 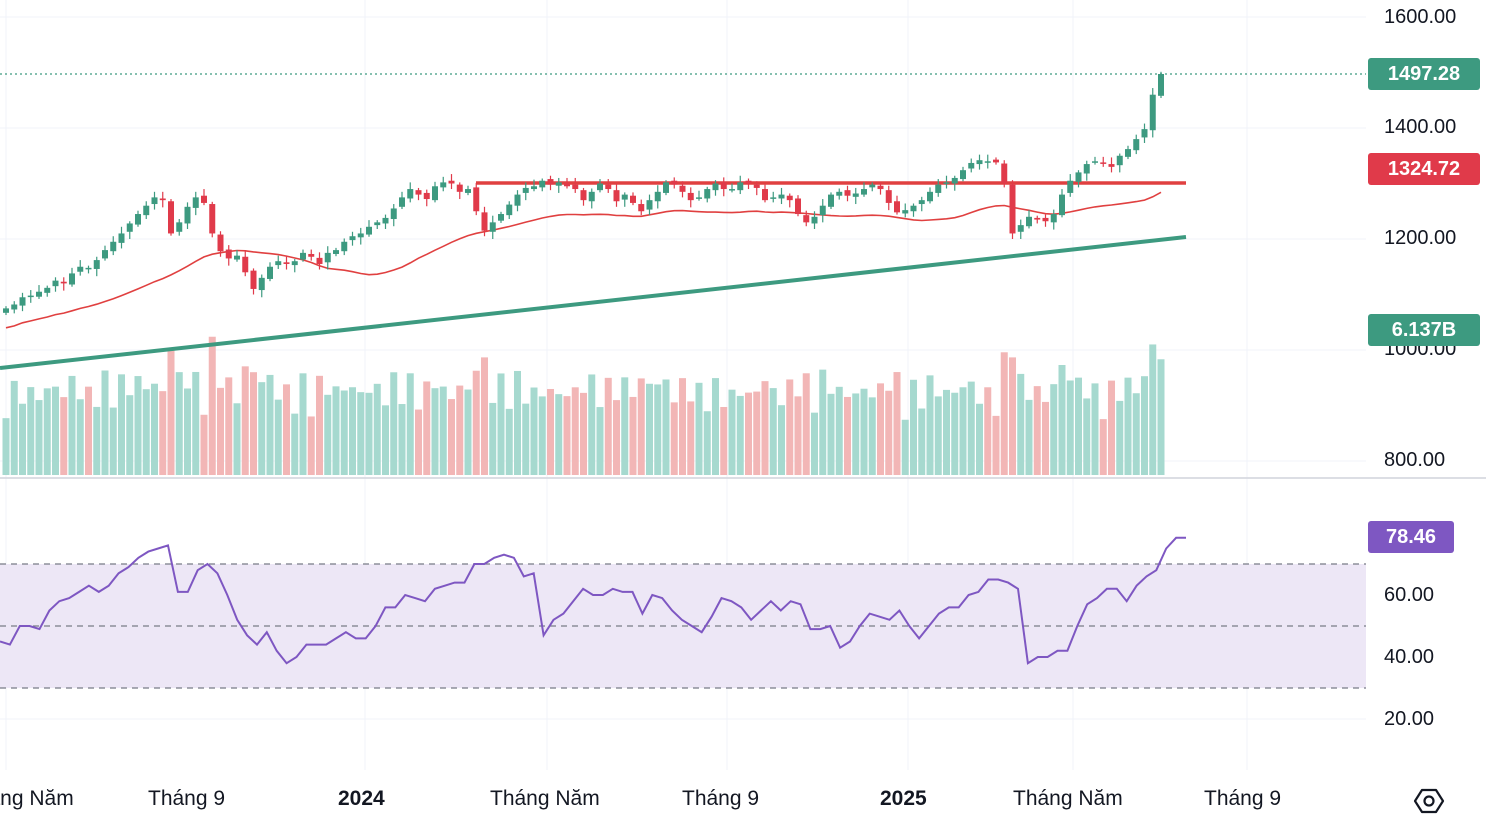 I want to click on x-tick-thang-nam-3: Tháng Năm, so click(x=1068, y=798).